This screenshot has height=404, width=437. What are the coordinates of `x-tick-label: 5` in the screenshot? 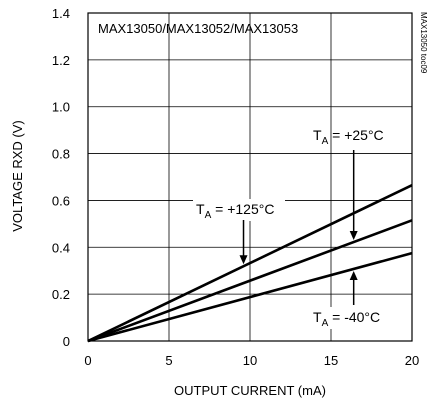 It's located at (168, 360).